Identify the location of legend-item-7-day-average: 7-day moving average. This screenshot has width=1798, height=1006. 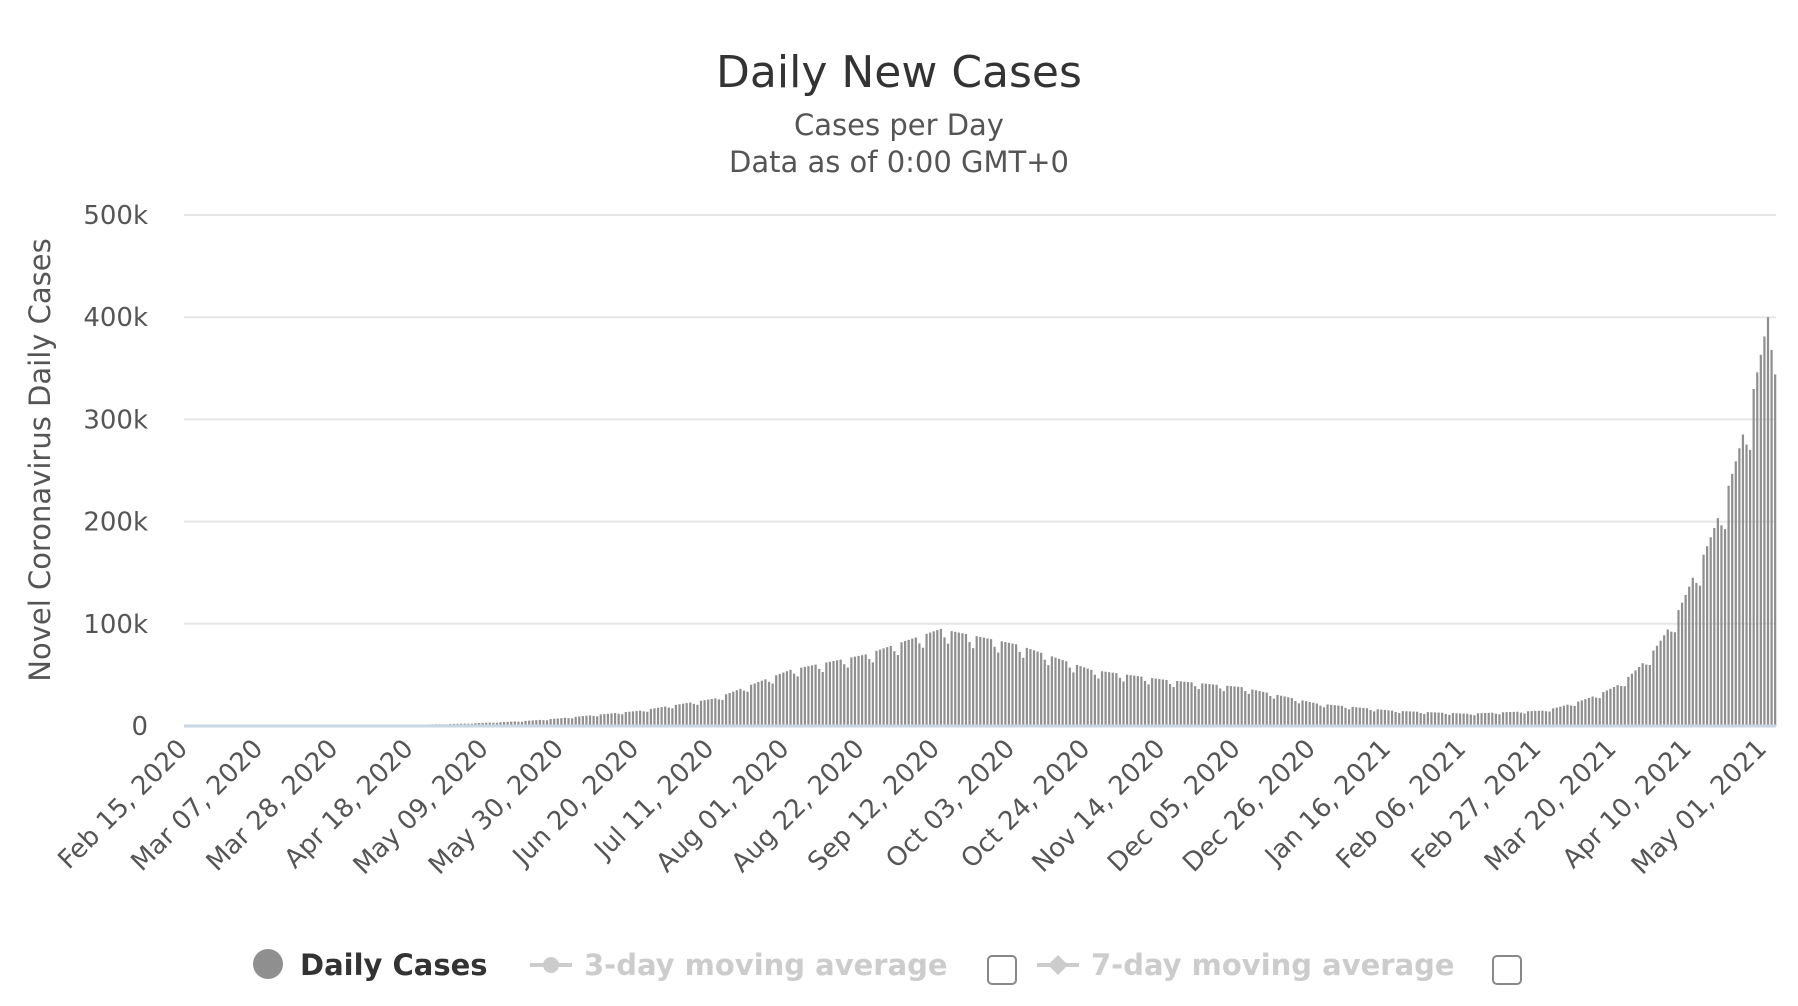
(1246, 965).